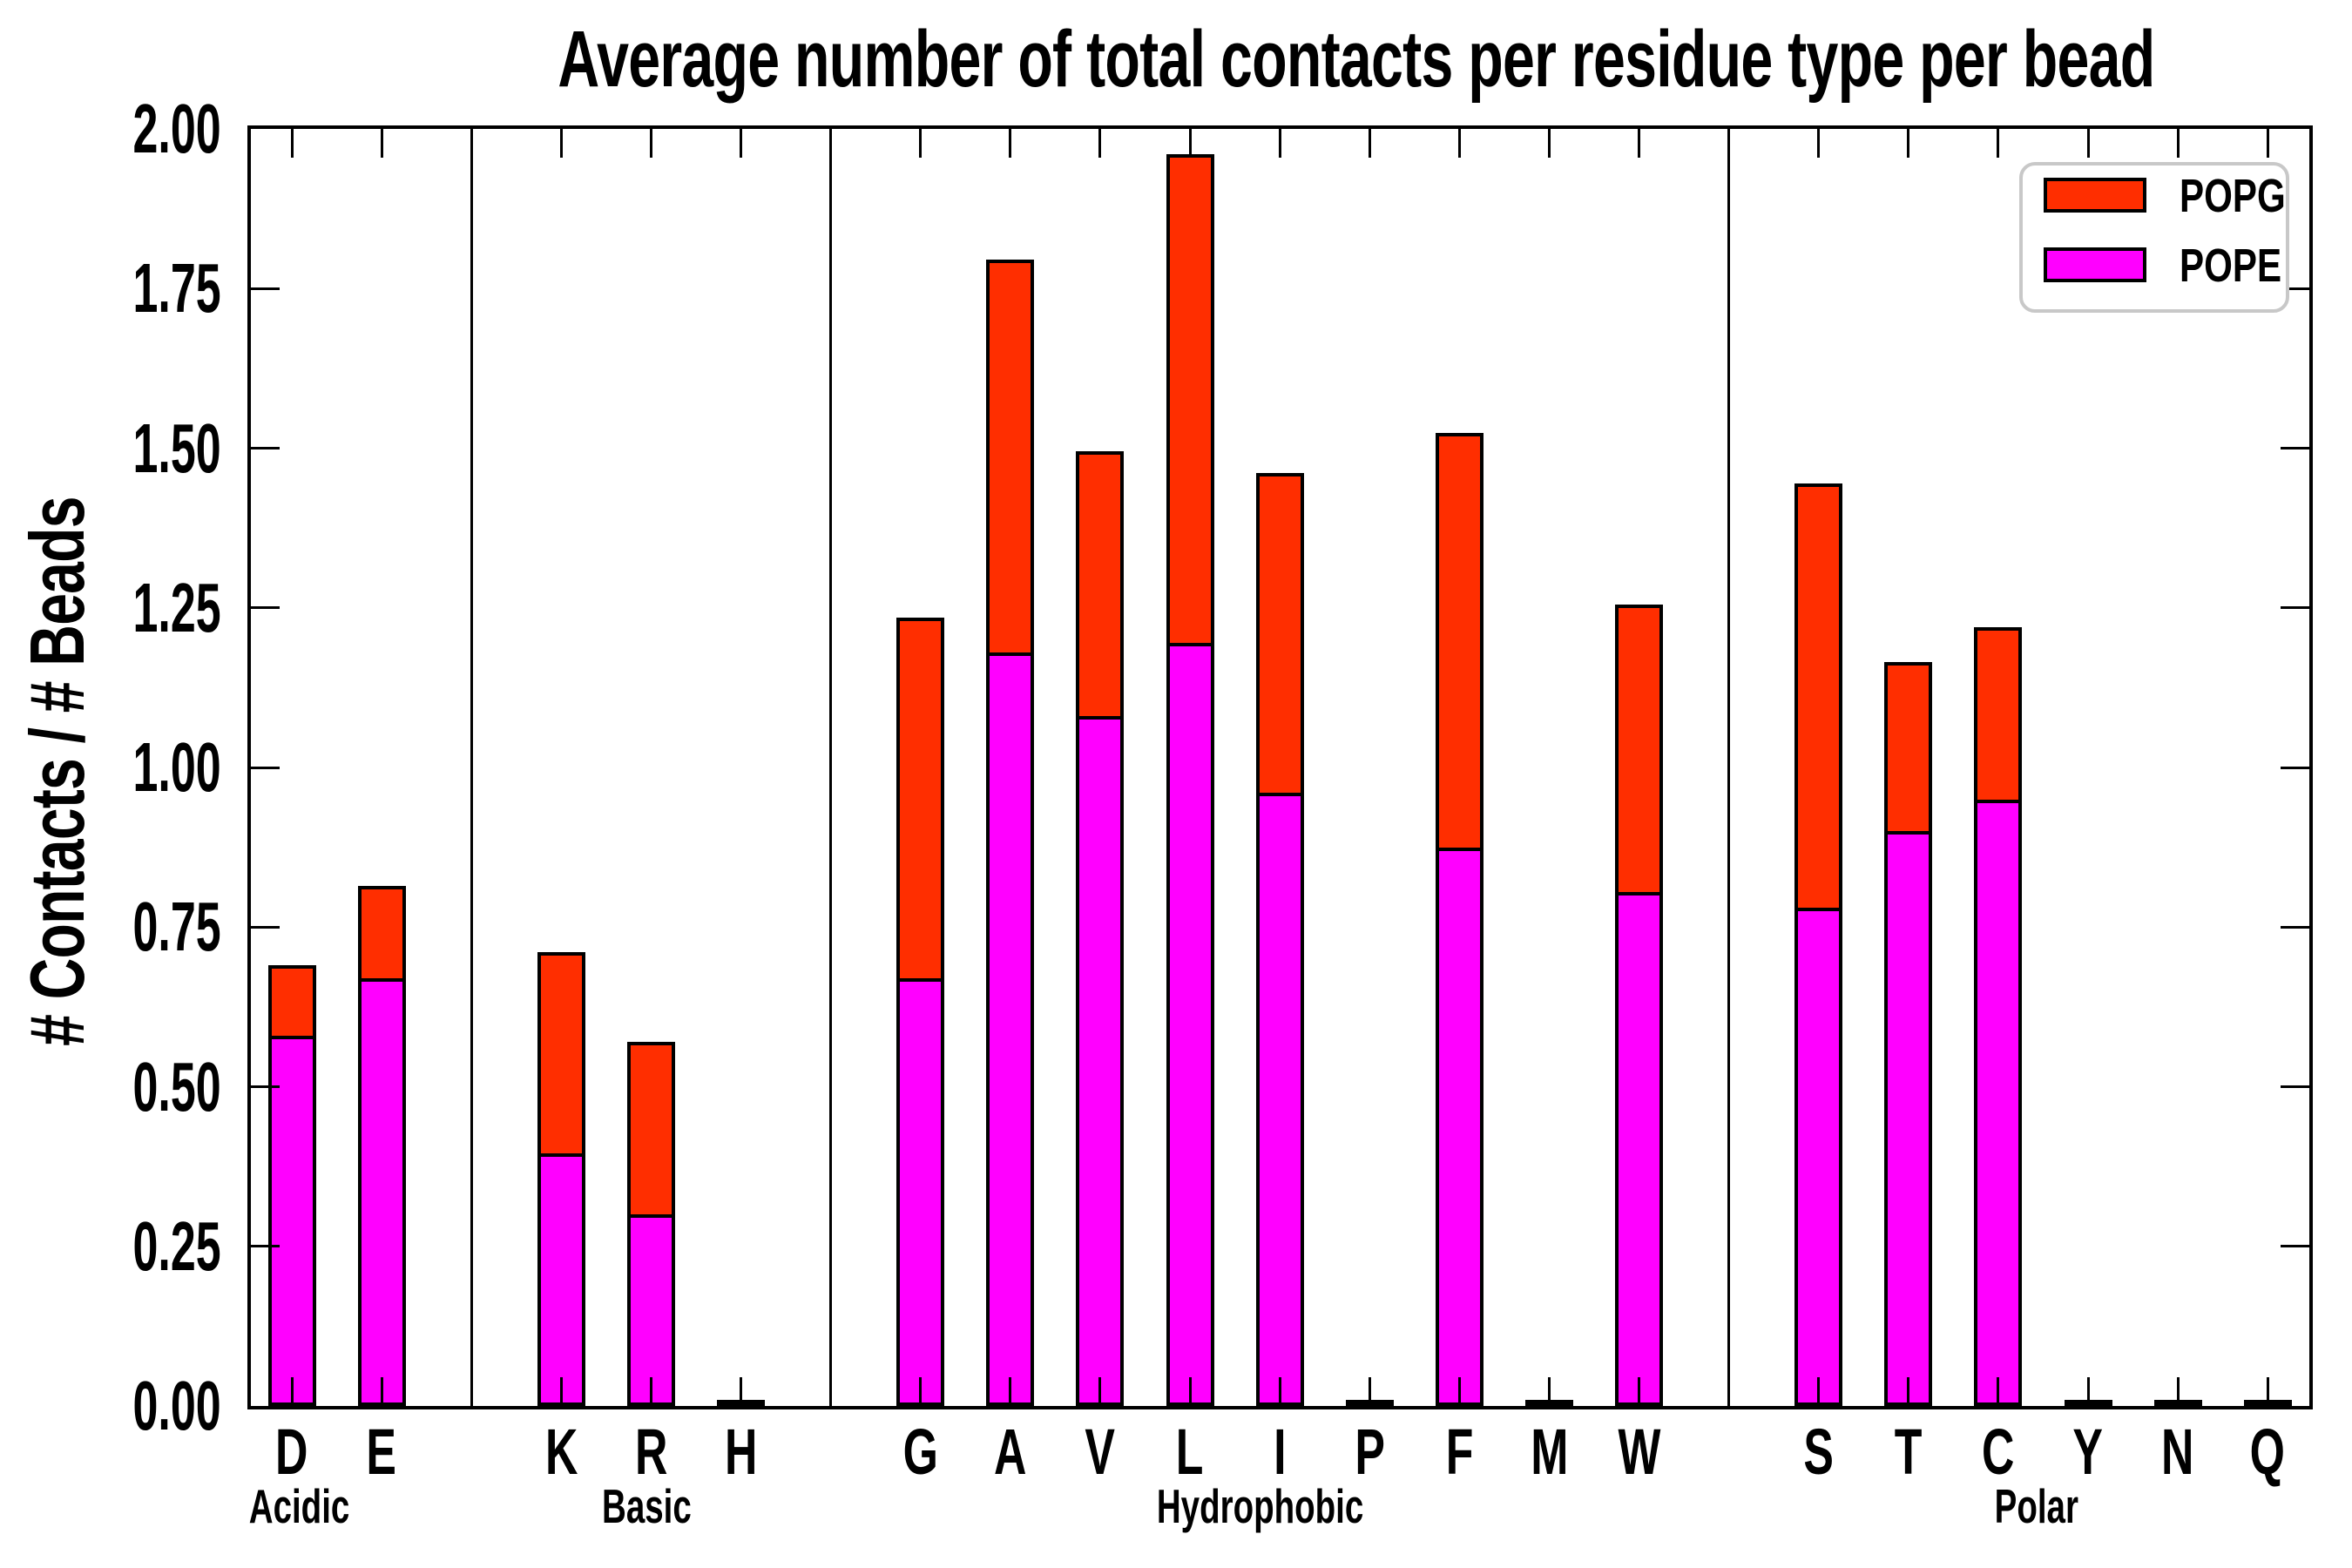  What do you see at coordinates (1369, 1391) in the screenshot?
I see `x-tick-bottom-P` at bounding box center [1369, 1391].